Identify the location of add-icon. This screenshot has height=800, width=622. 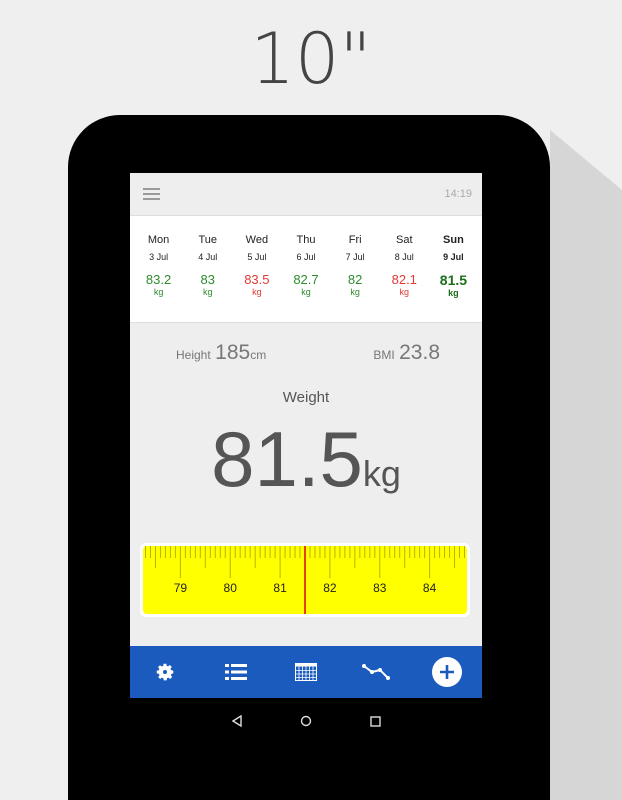
(446, 672).